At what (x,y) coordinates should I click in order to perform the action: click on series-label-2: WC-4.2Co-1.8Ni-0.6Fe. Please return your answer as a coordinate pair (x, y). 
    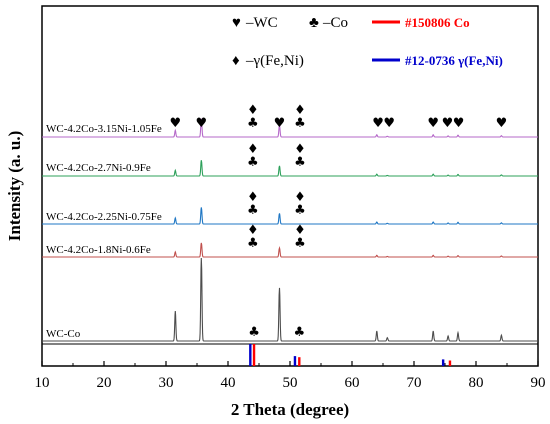
    Looking at the image, I should click on (98, 250).